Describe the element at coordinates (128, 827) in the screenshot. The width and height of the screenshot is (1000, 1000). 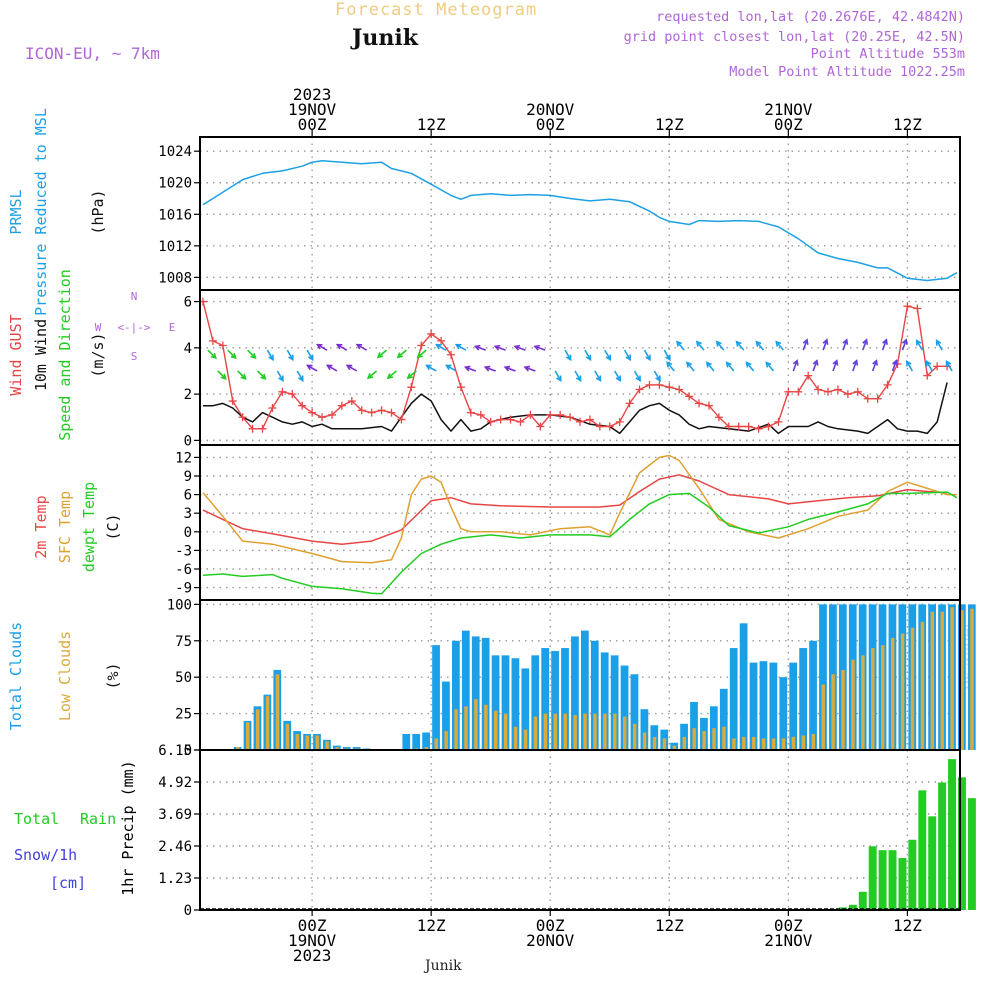
I see `precip-axis-label: 1hr Precip (mm)` at that location.